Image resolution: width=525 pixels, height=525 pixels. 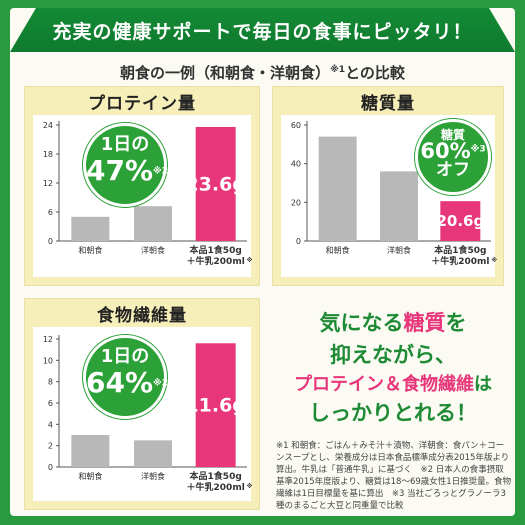 I want to click on tagline-line4: しっかりとれる！, so click(x=393, y=413).